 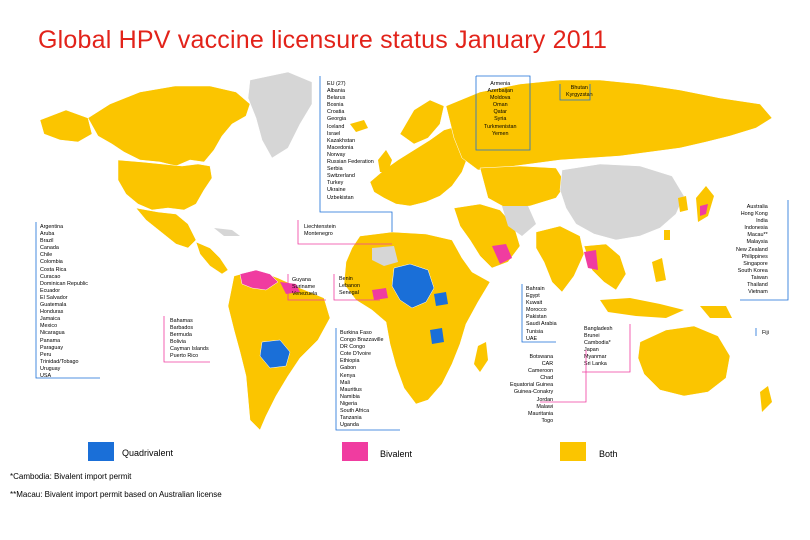 What do you see at coordinates (545, 399) in the screenshot?
I see `country-label: Jordan` at bounding box center [545, 399].